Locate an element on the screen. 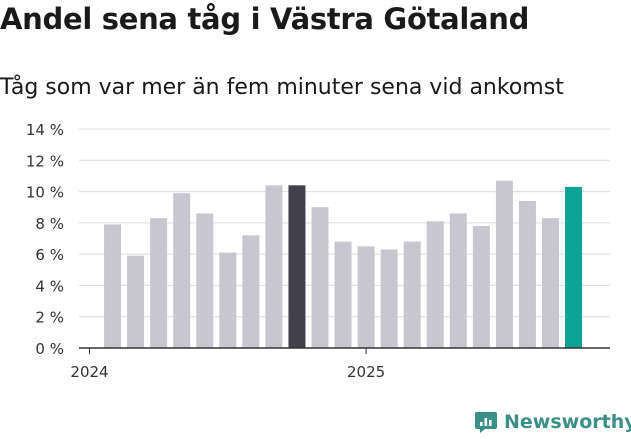 This screenshot has height=439, width=631. y-tick-label: 12 % is located at coordinates (45, 161).